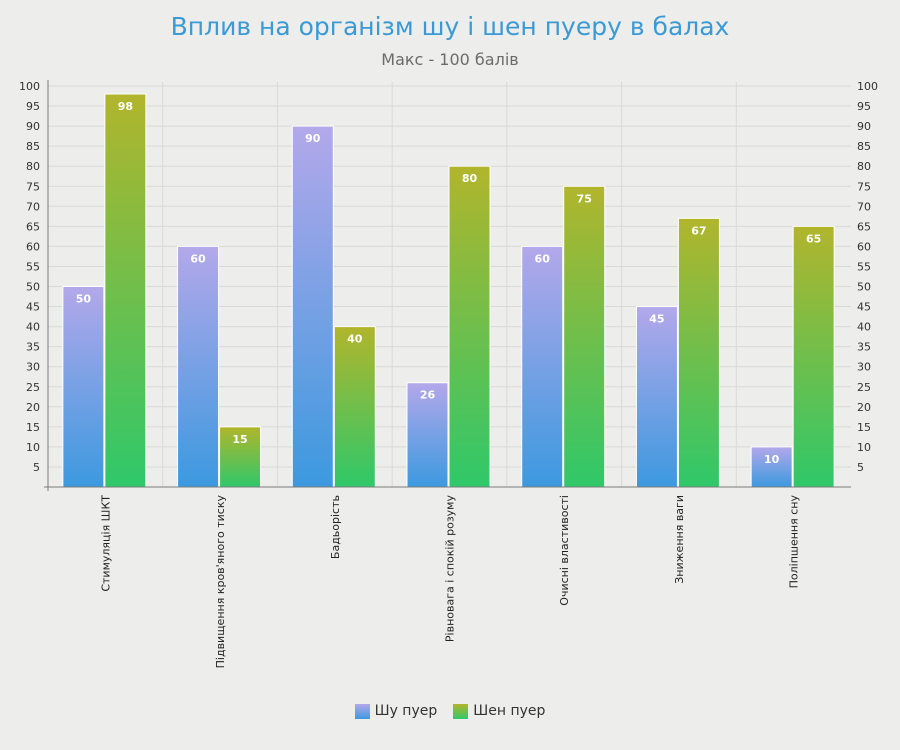 The height and width of the screenshot is (750, 900). Describe the element at coordinates (33, 327) in the screenshot. I see `y-tick-label-left: 40` at that location.